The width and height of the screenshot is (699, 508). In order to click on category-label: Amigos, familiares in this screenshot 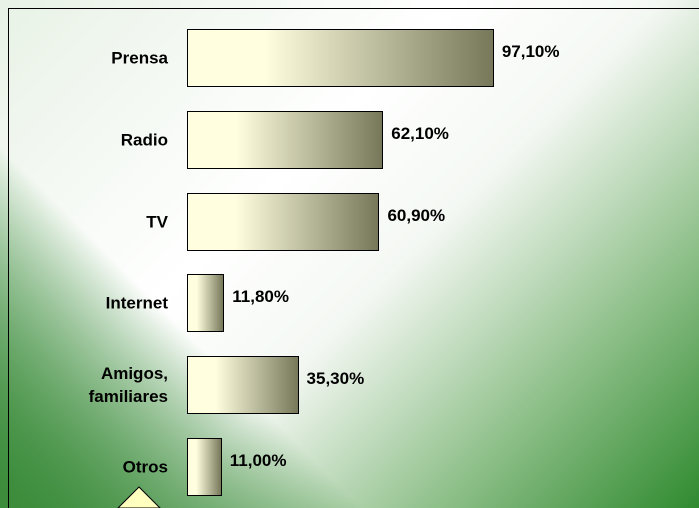, I will do `click(128, 385)`.